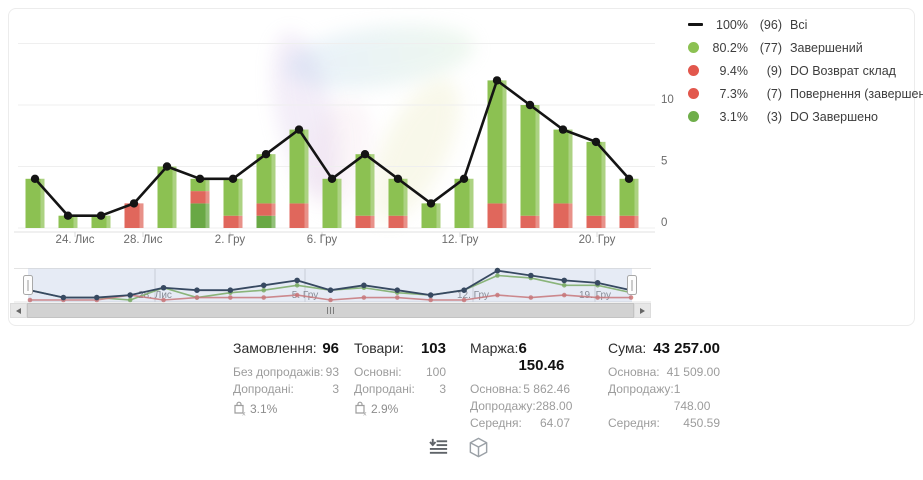  What do you see at coordinates (264, 408) in the screenshot?
I see `upsell-rate-value: 3.1%` at bounding box center [264, 408].